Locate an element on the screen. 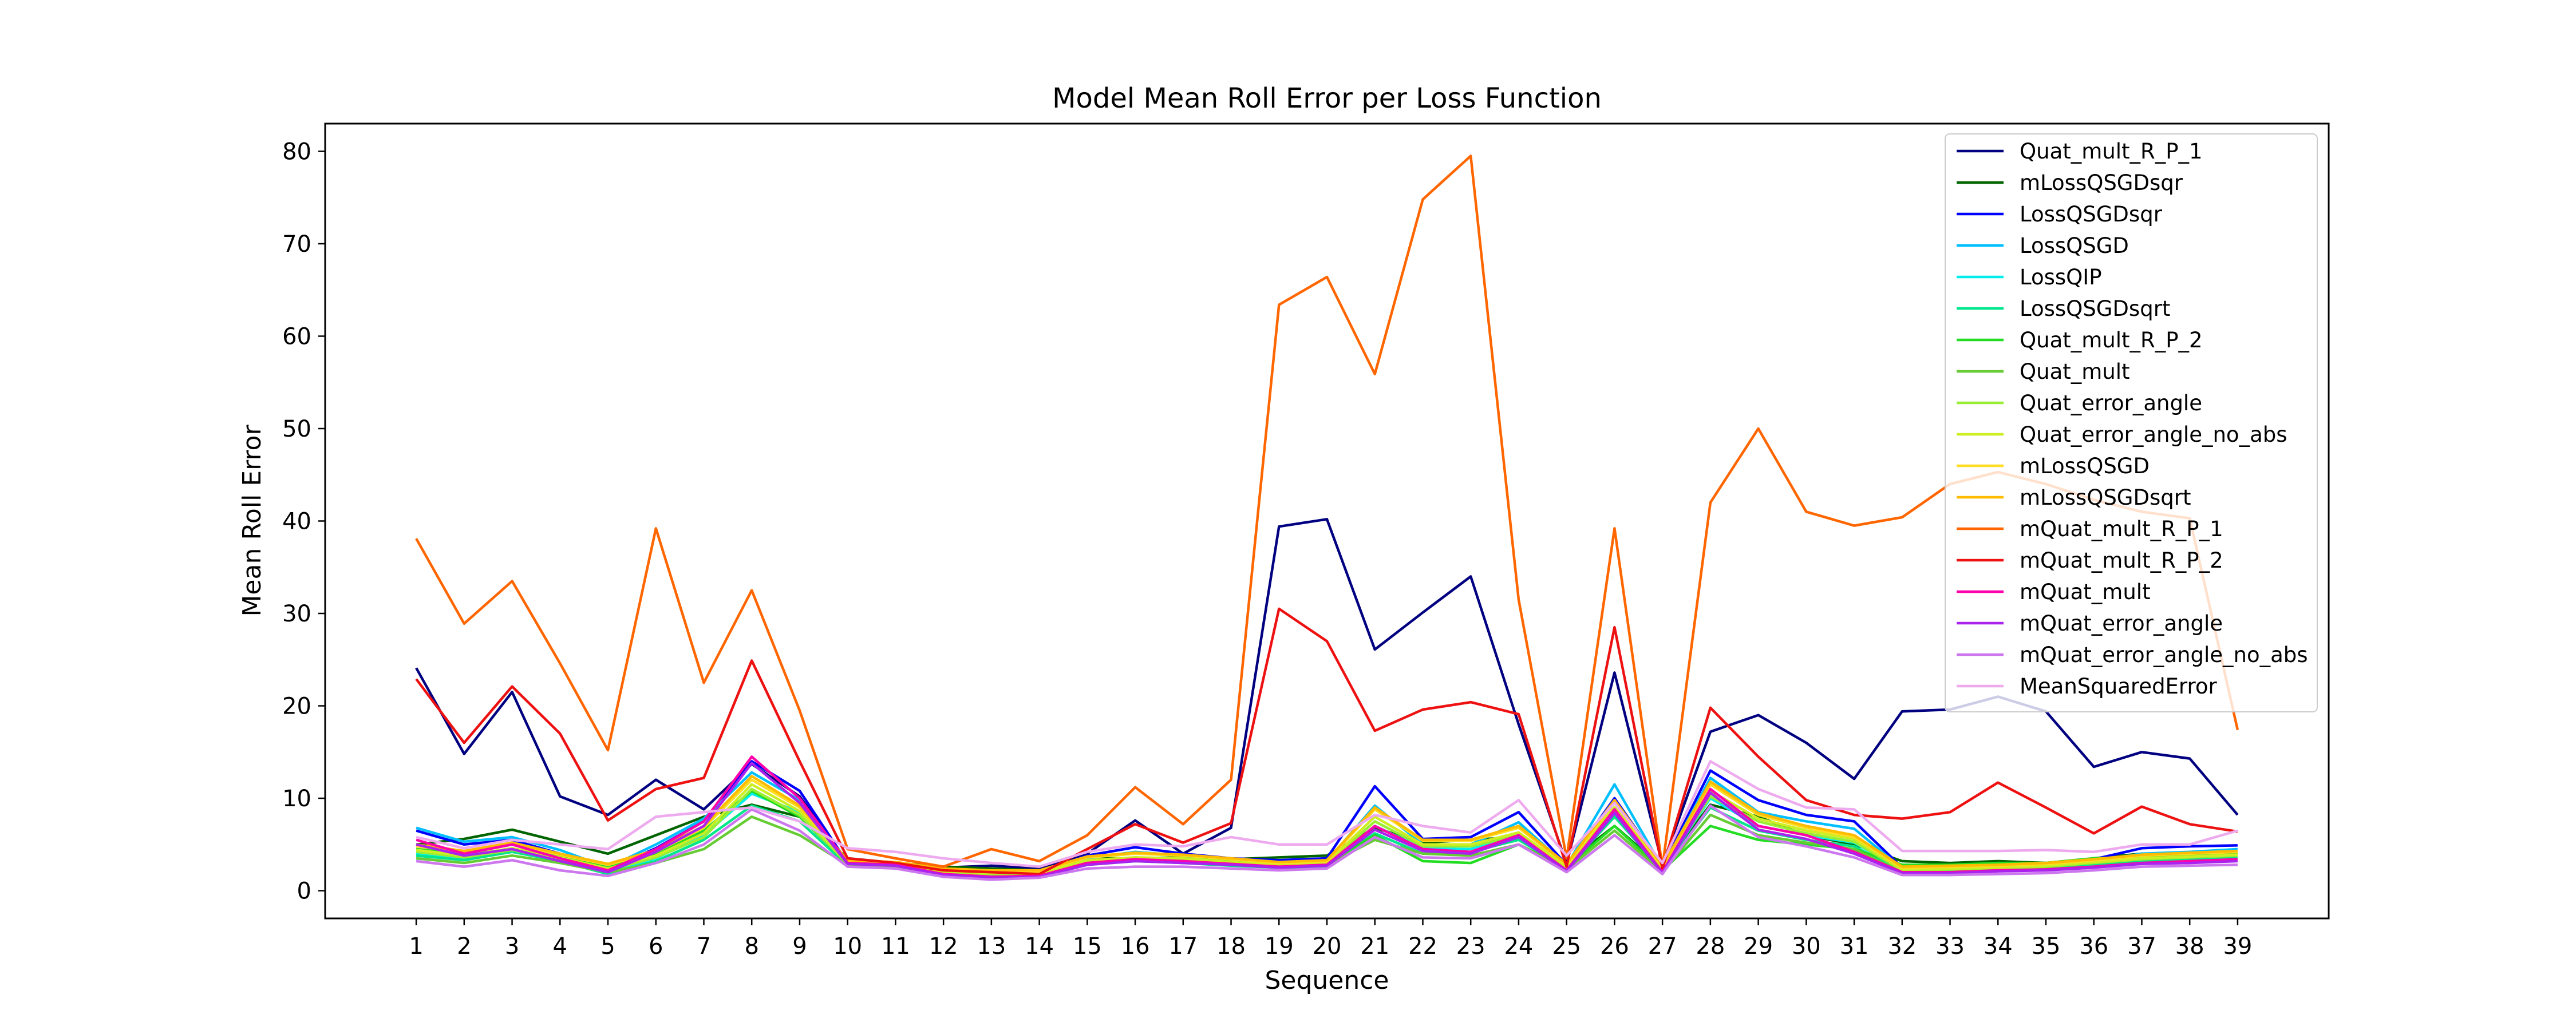 The width and height of the screenshot is (2576, 1030). legend-label: MeanSquaredError is located at coordinates (2119, 686).